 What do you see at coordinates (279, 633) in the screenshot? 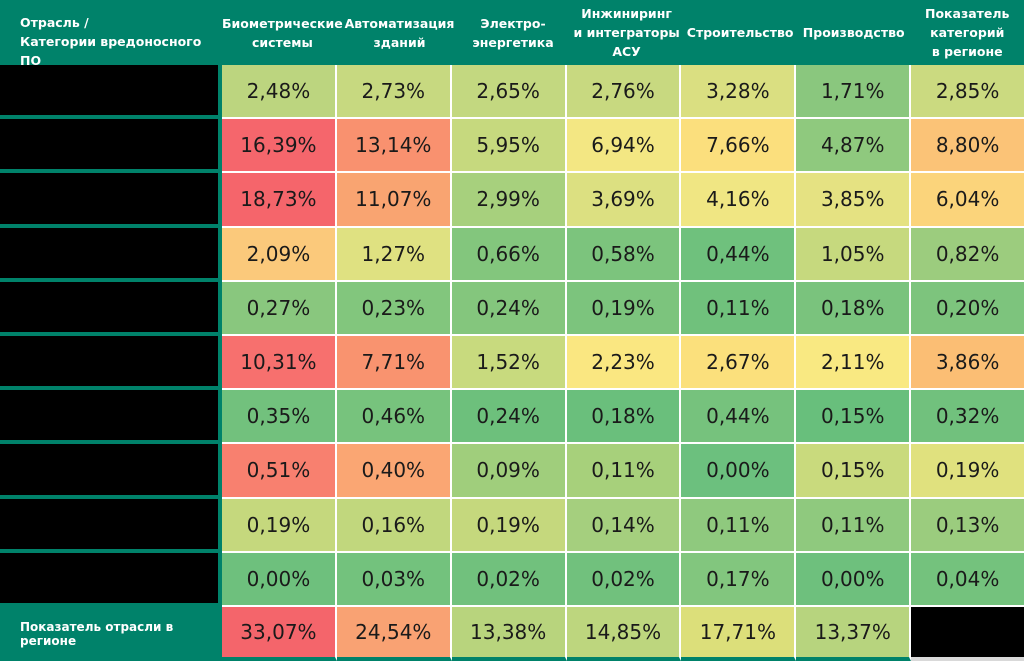
I see `footer-heatmap-cell: 33,07%` at bounding box center [279, 633].